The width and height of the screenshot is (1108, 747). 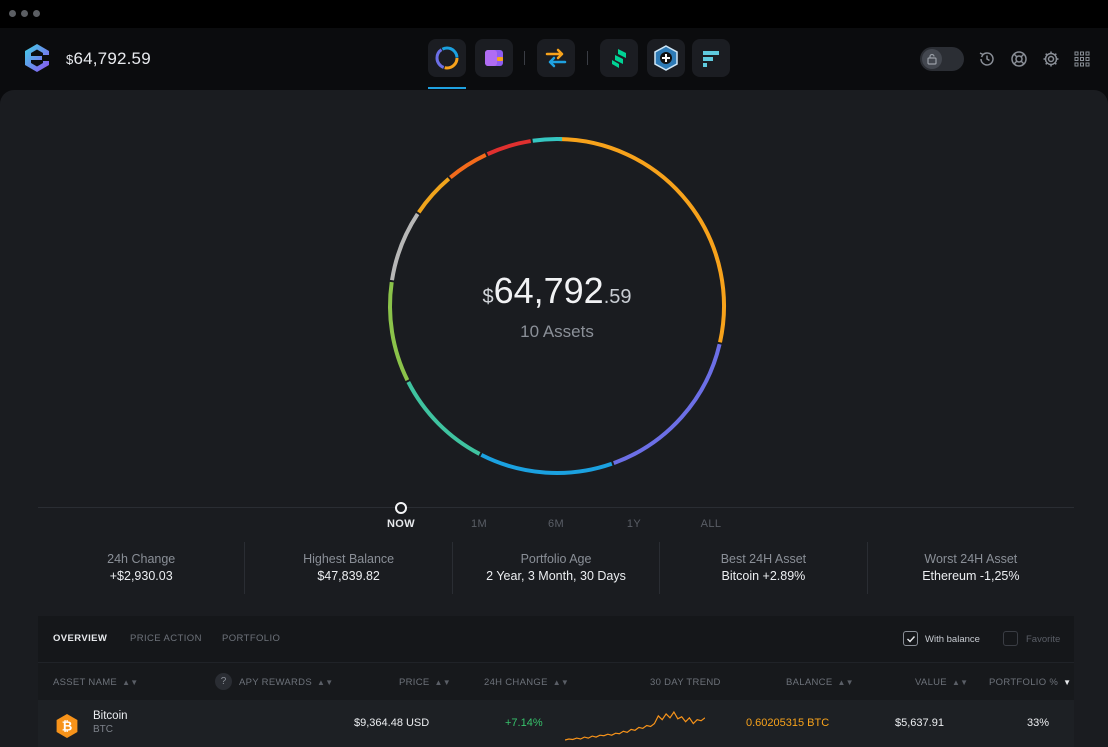 I want to click on favorite-checkbox, so click(x=1010, y=638).